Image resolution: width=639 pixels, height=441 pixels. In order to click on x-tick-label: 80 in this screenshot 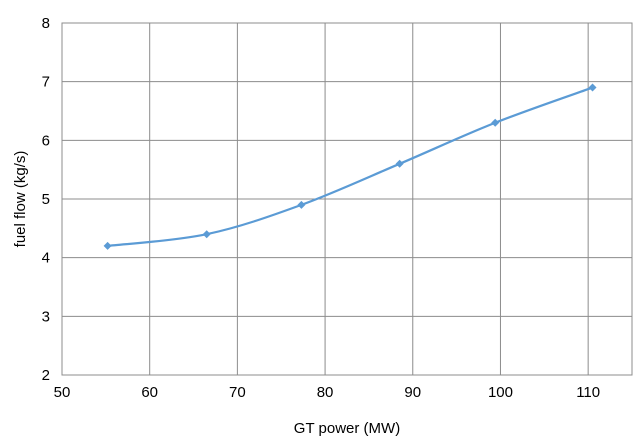, I will do `click(325, 392)`.